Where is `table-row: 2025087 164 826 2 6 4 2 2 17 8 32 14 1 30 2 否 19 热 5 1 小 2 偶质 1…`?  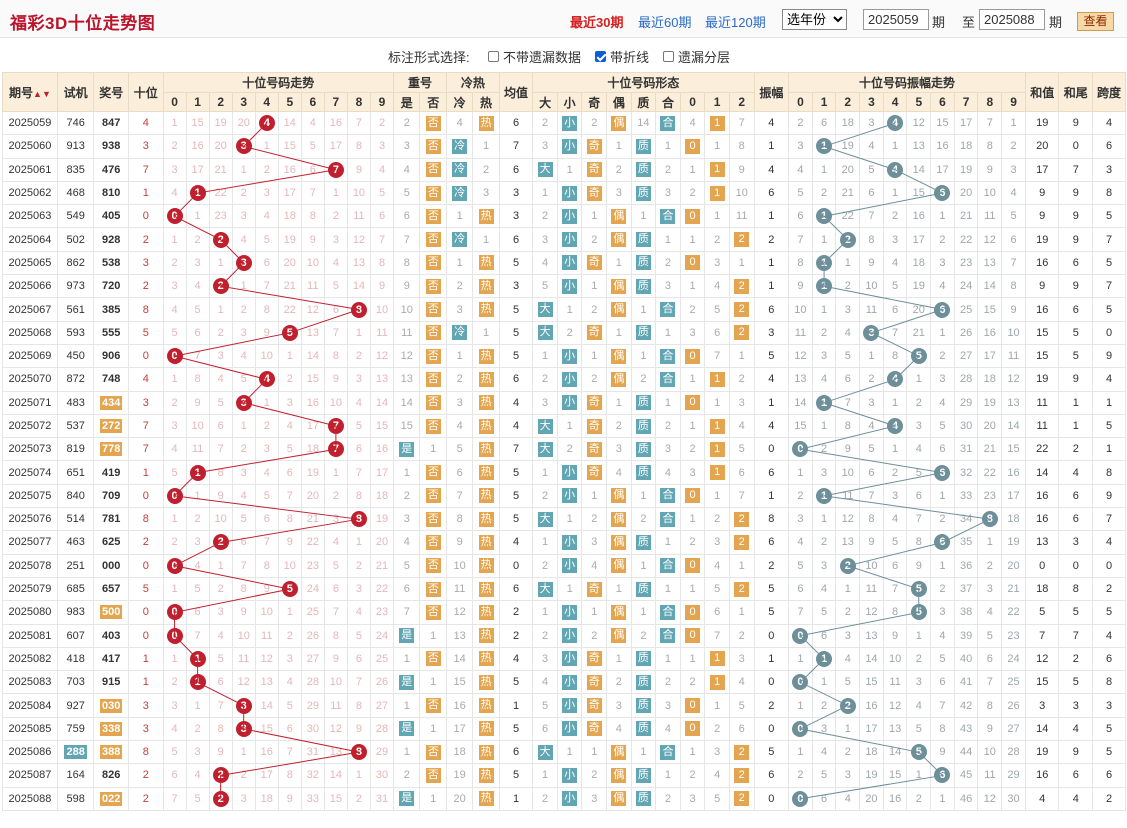
table-row: 2025087 164 826 2 6 4 2 2 17 8 32 14 1 30 2 否 19 热 5 1 小 2 偶质 1… is located at coordinates (564, 775).